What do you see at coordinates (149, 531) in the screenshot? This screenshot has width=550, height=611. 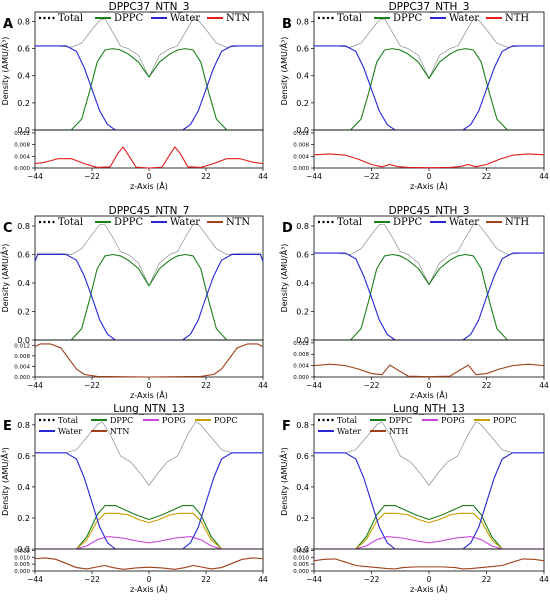 I see `series-popc-line` at bounding box center [149, 531].